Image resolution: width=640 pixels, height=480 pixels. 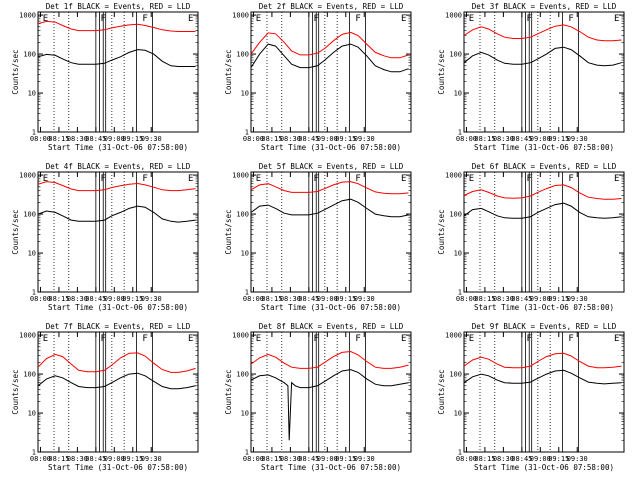 What do you see at coordinates (544, 166) in the screenshot?
I see `panel-title: Det 6f BLACK = Events, RED = LLD` at bounding box center [544, 166].